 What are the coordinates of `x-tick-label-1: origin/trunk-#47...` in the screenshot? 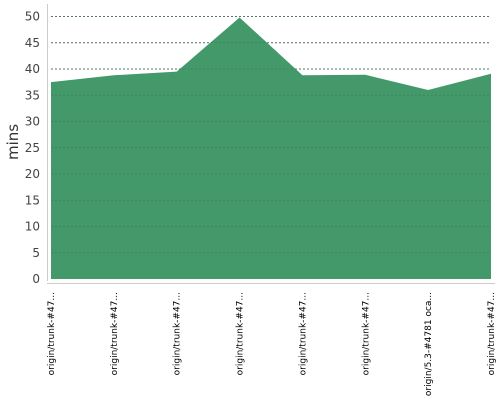 It's located at (115, 333).